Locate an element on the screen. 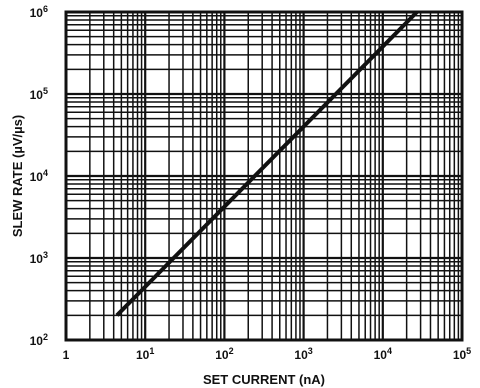 This screenshot has height=388, width=480. y-tick-label: 10⁵ is located at coordinates (39, 94).